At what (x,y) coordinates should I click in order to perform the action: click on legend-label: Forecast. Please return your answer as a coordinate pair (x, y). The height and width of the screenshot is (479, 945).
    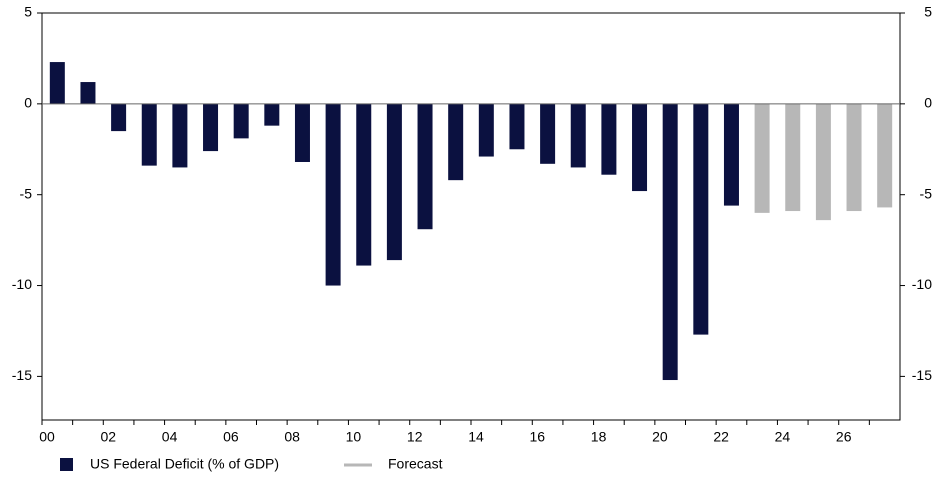
    Looking at the image, I should click on (415, 464).